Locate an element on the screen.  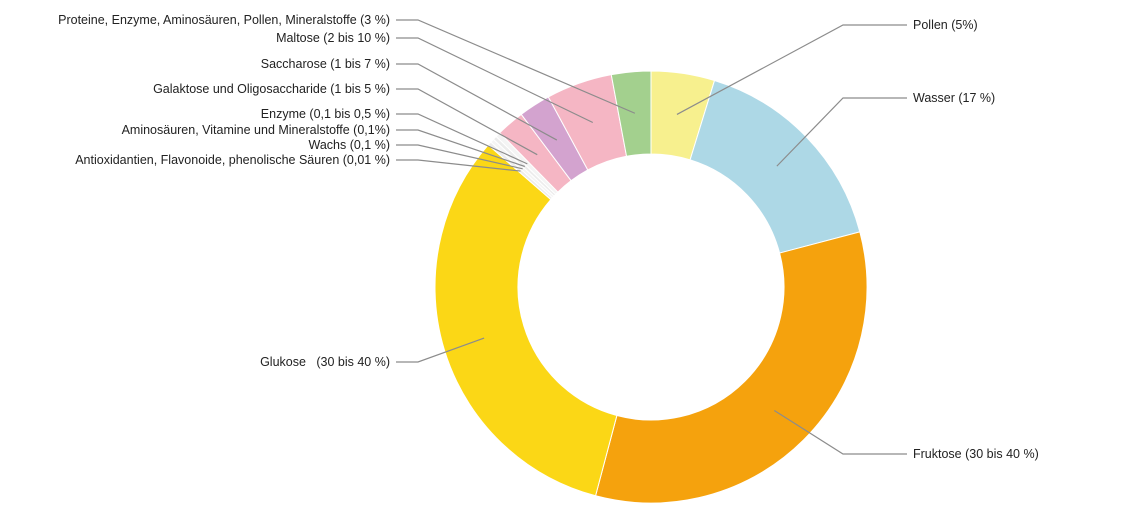
slice-label-maltose-2-bis-10: Maltose (2 bis 10 %) is located at coordinates (333, 38).